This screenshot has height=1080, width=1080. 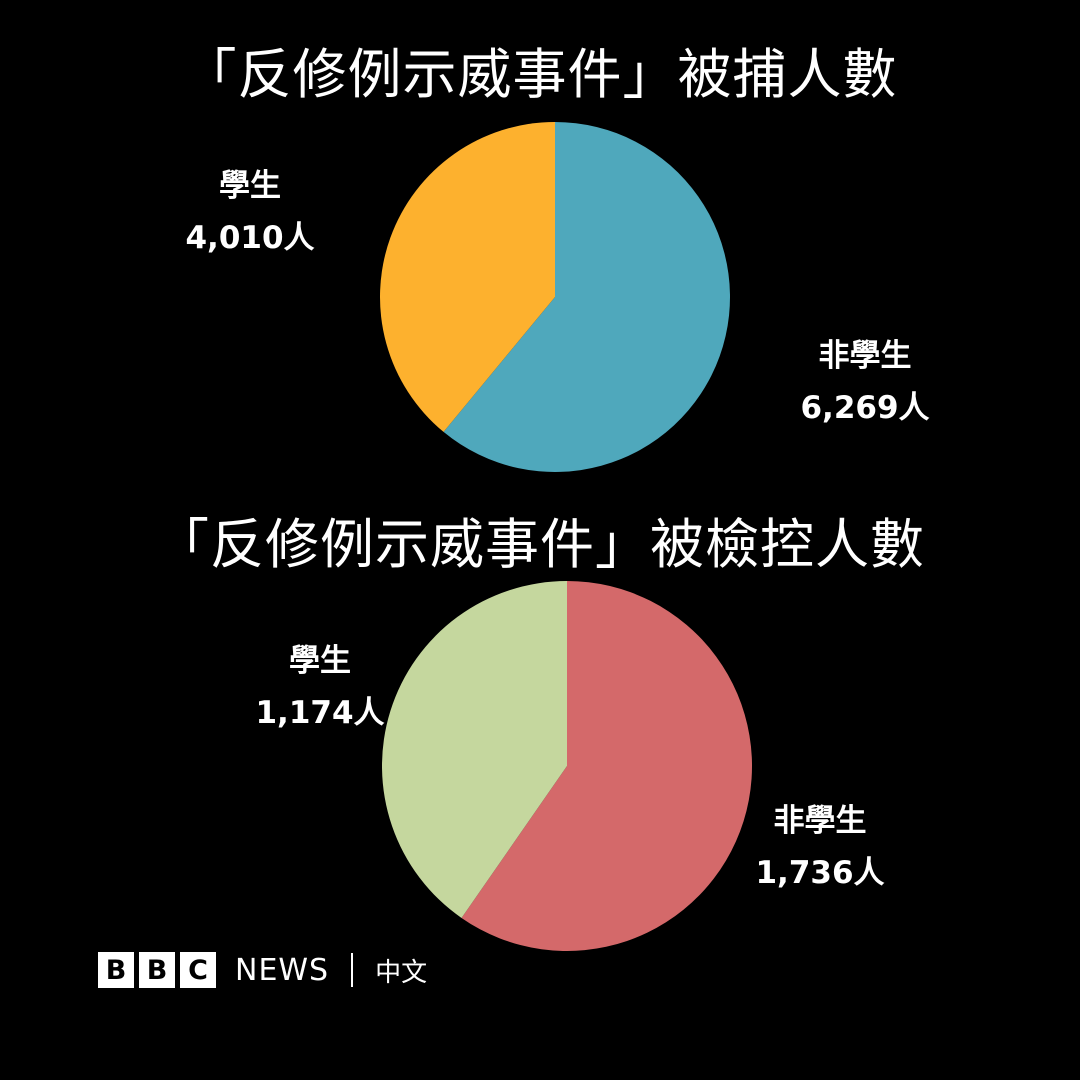 What do you see at coordinates (540, 74) in the screenshot?
I see `chart-title: 「反修例示威事件」被捕人數` at bounding box center [540, 74].